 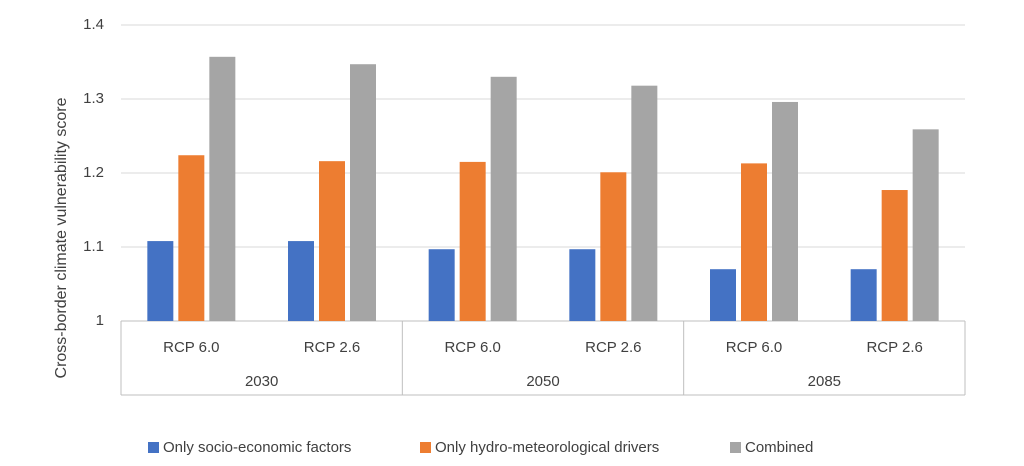 I want to click on y-tick-label: 1.1, so click(x=93, y=246).